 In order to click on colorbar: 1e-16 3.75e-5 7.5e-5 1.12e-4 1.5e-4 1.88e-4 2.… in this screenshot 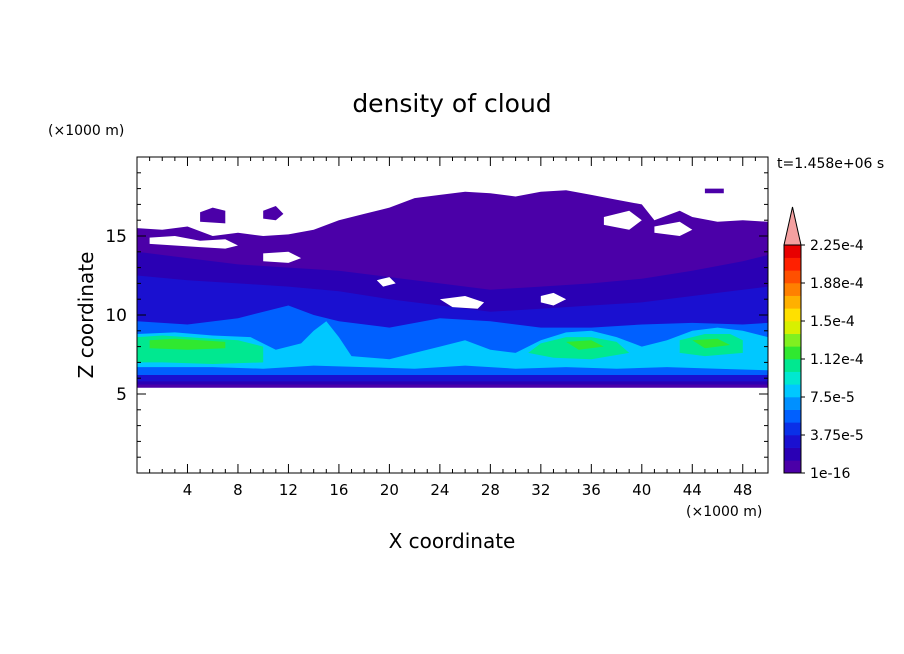, I will do `click(823, 344)`.